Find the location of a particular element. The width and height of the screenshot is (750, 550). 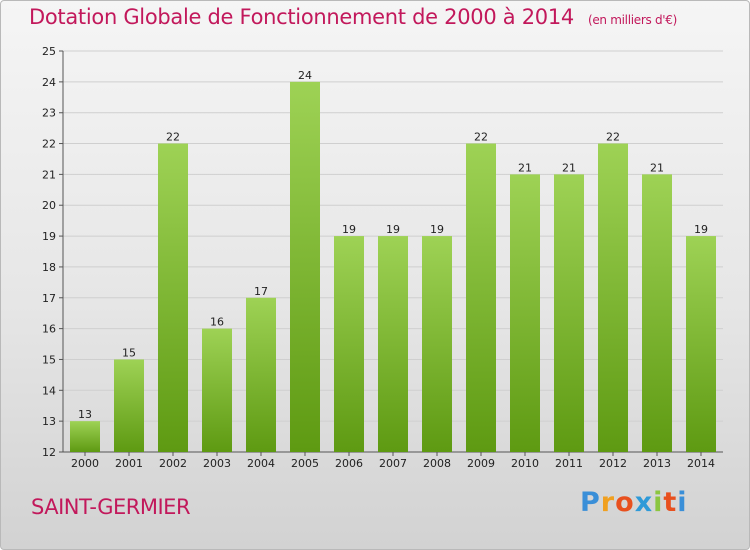

x-tick-label: 2005 is located at coordinates (305, 463).